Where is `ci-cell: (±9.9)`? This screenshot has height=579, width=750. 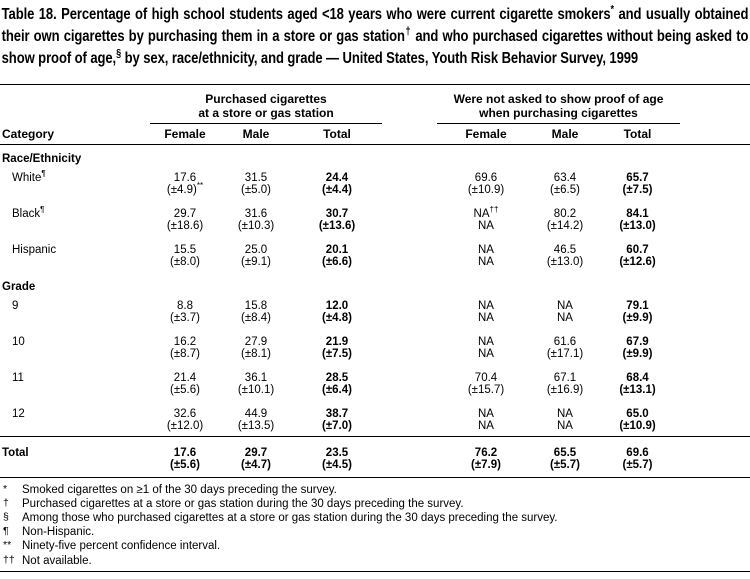 ci-cell: (±9.9) is located at coordinates (637, 353).